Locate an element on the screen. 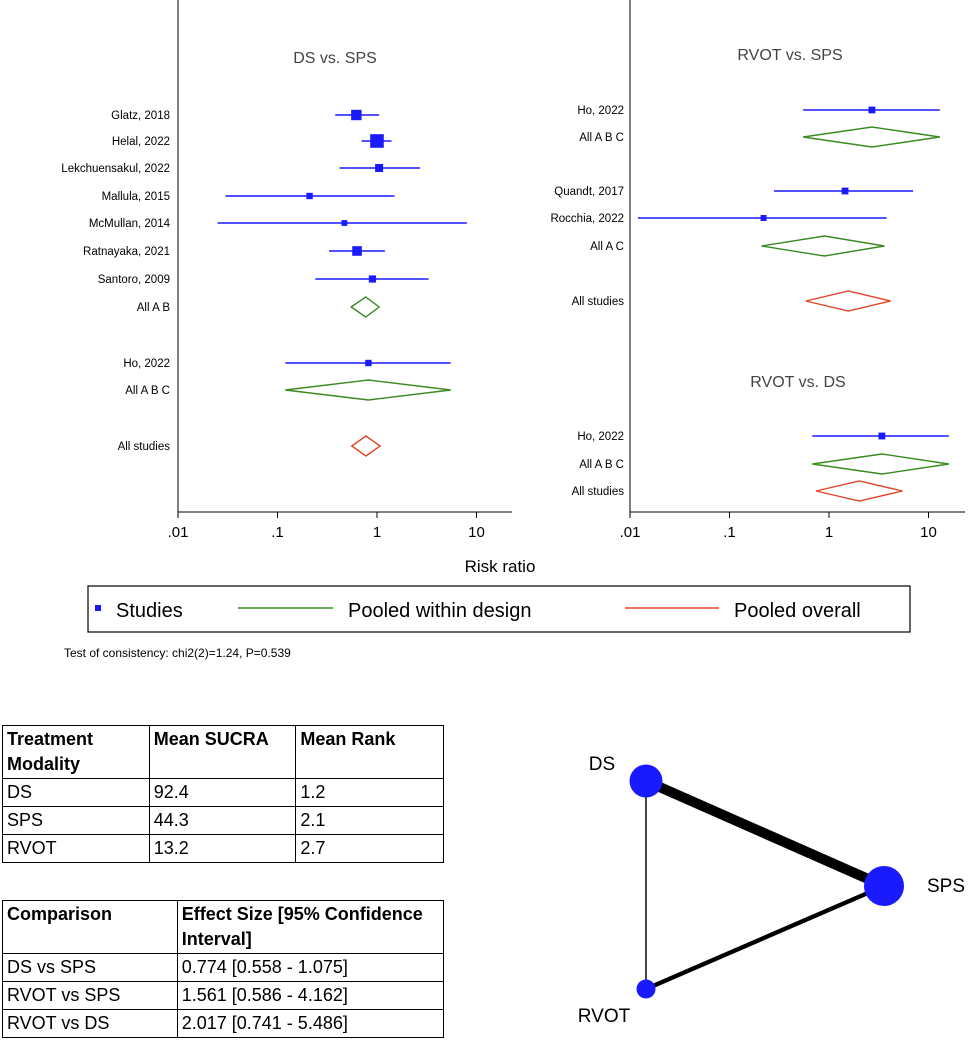  cell: RVOT is located at coordinates (76, 848).